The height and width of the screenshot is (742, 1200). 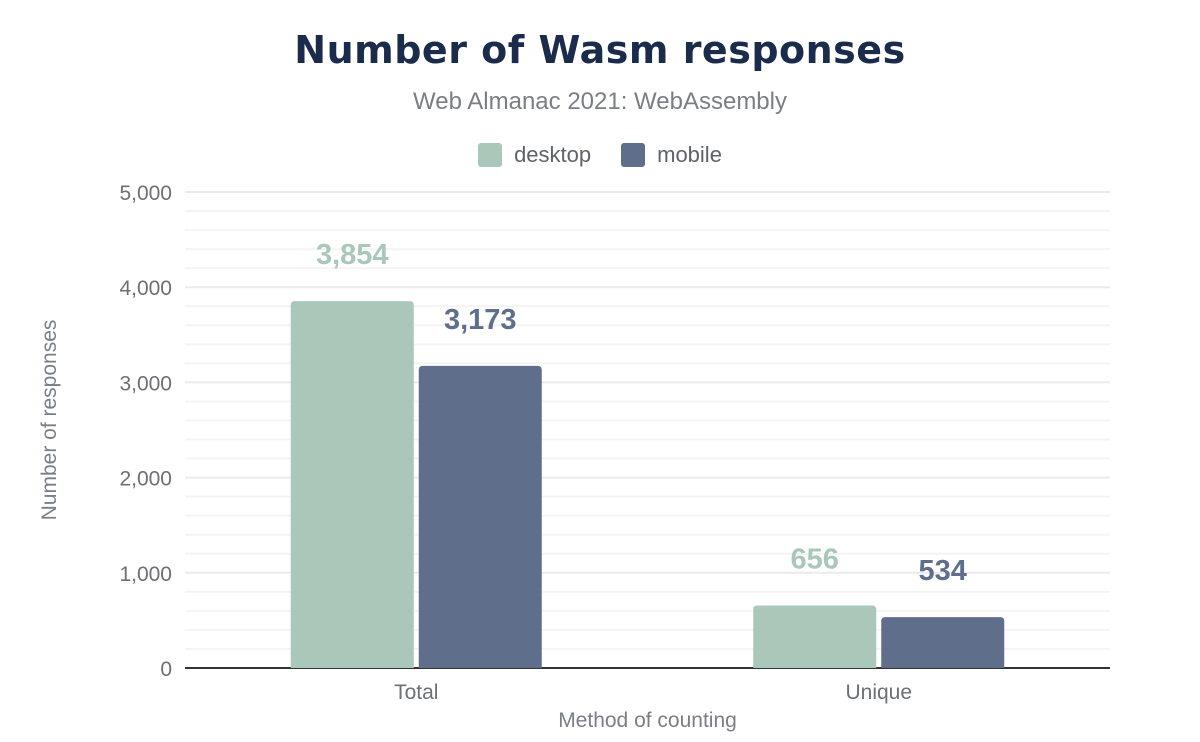 What do you see at coordinates (815, 636) in the screenshot?
I see `bar-desktop-unique` at bounding box center [815, 636].